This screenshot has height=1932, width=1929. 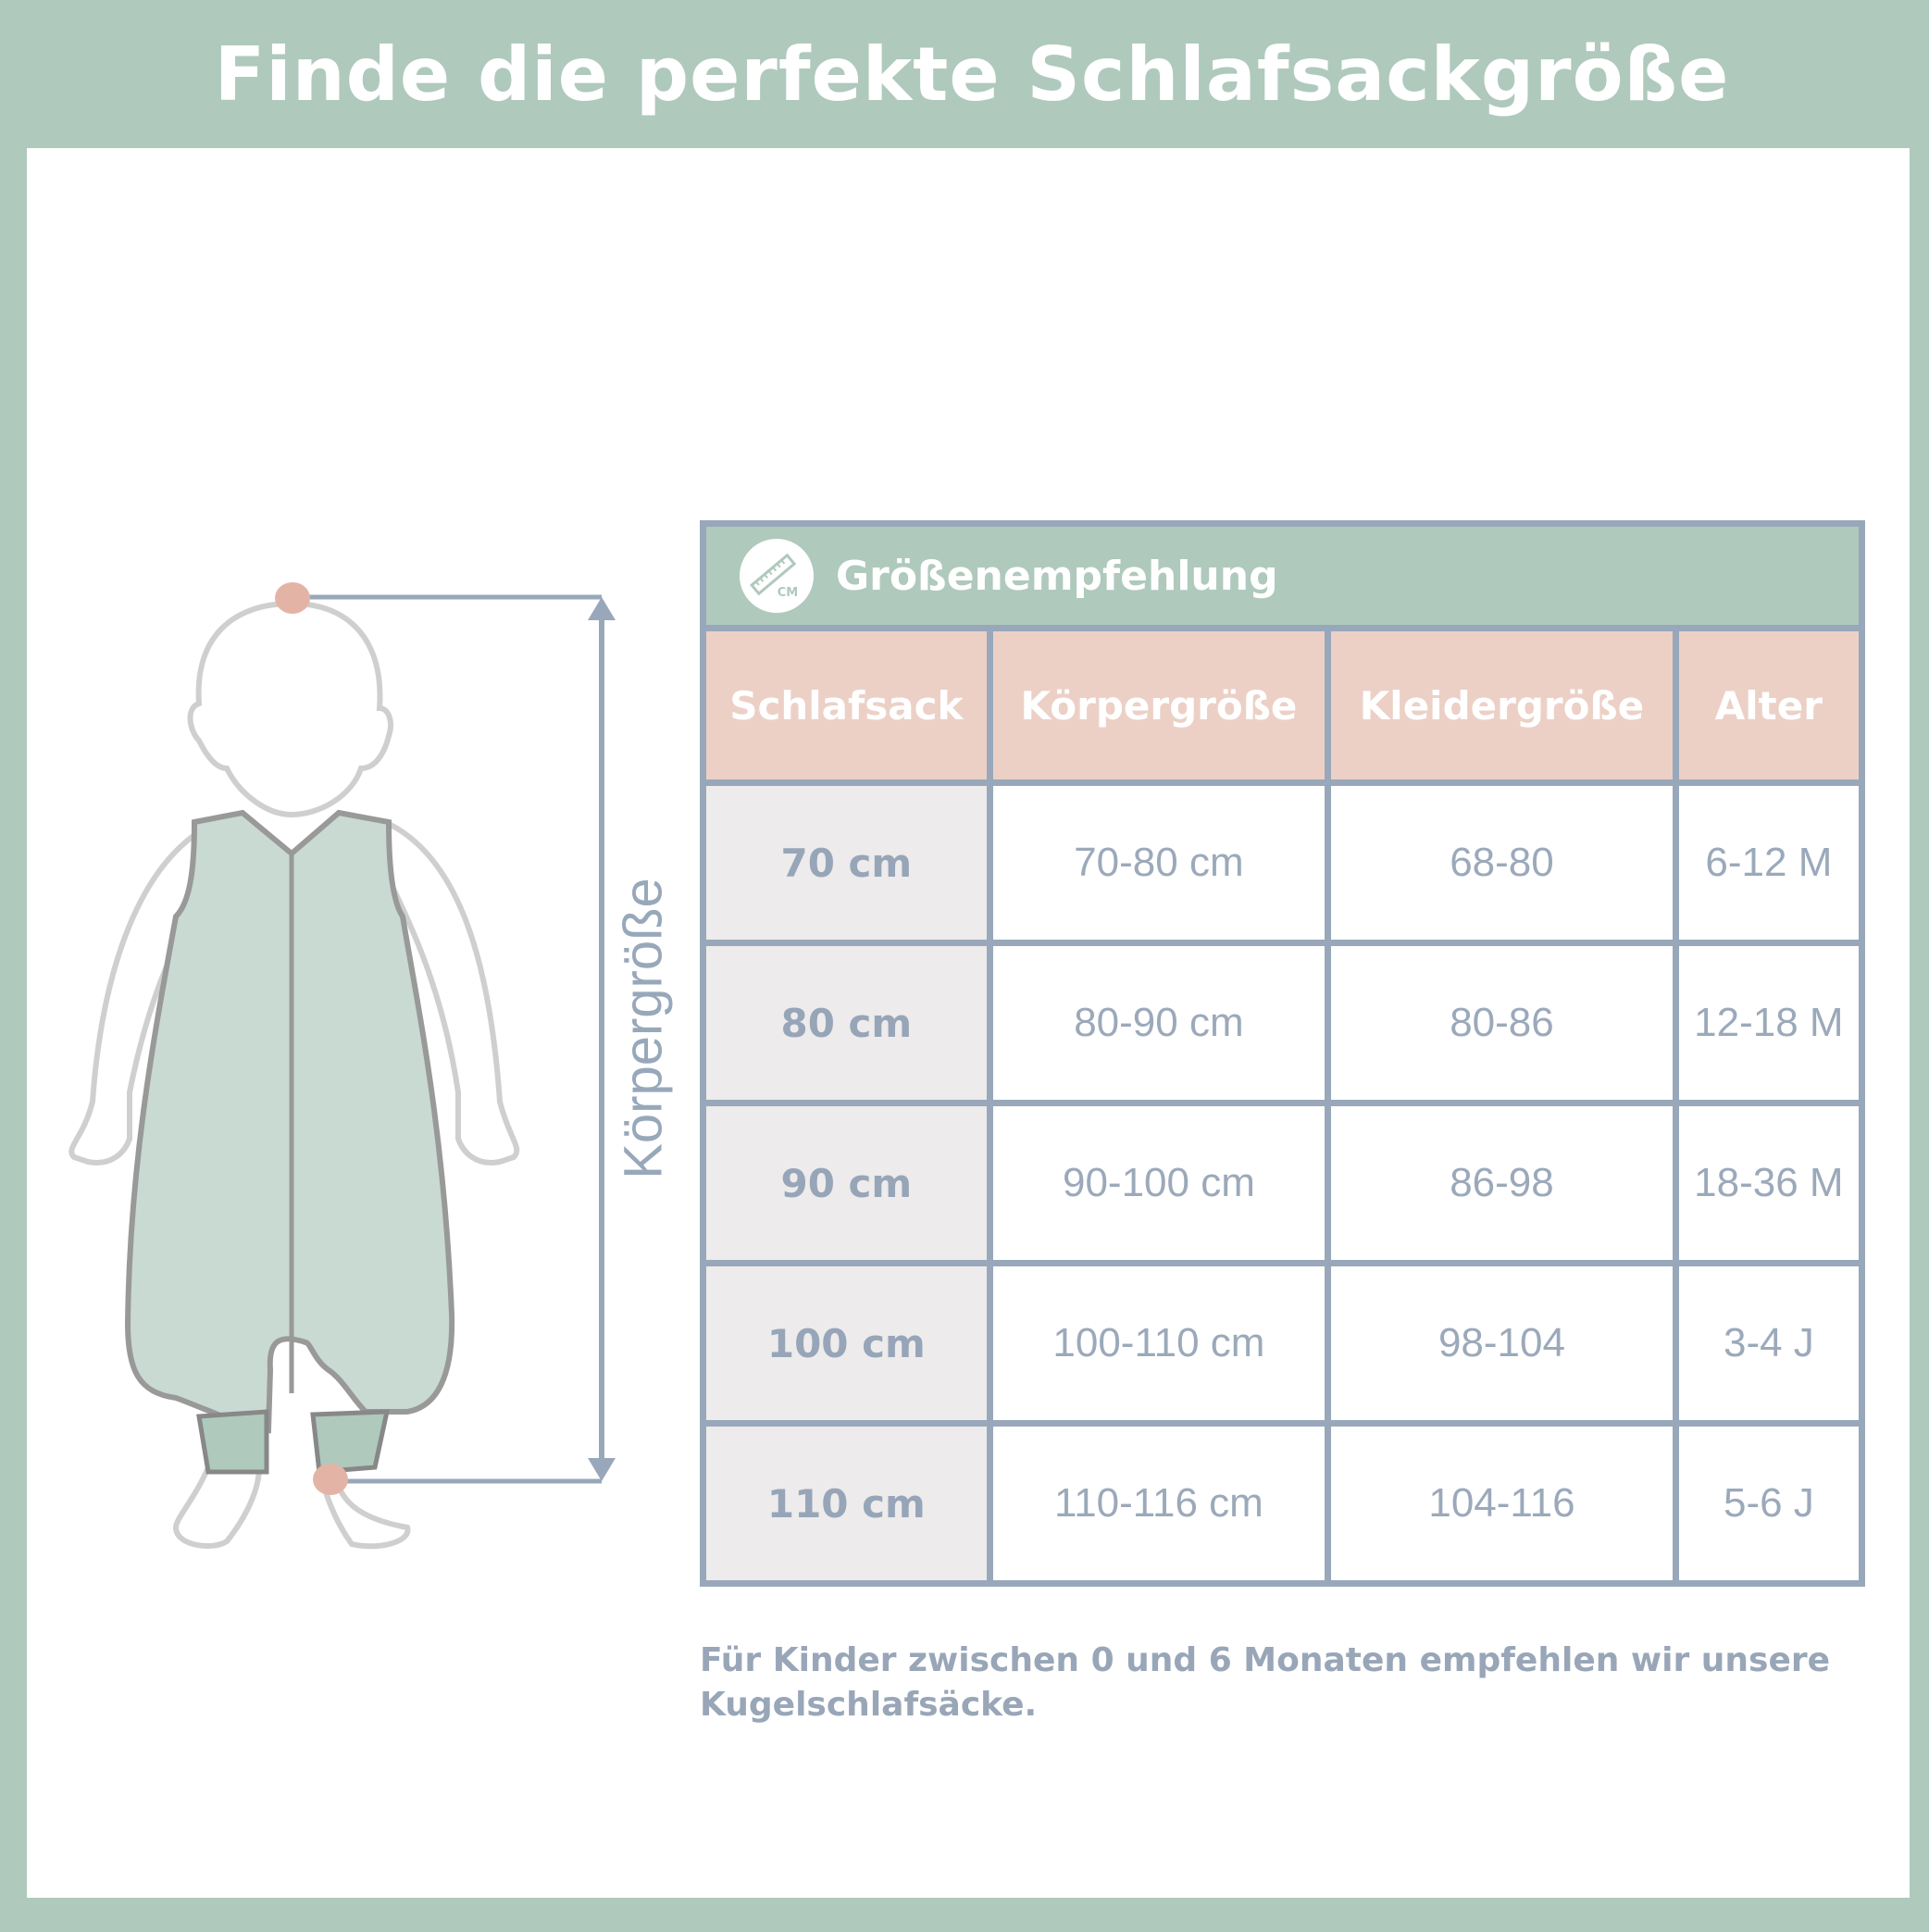 I want to click on cell-schlafsack: 110 cm, so click(x=846, y=1503).